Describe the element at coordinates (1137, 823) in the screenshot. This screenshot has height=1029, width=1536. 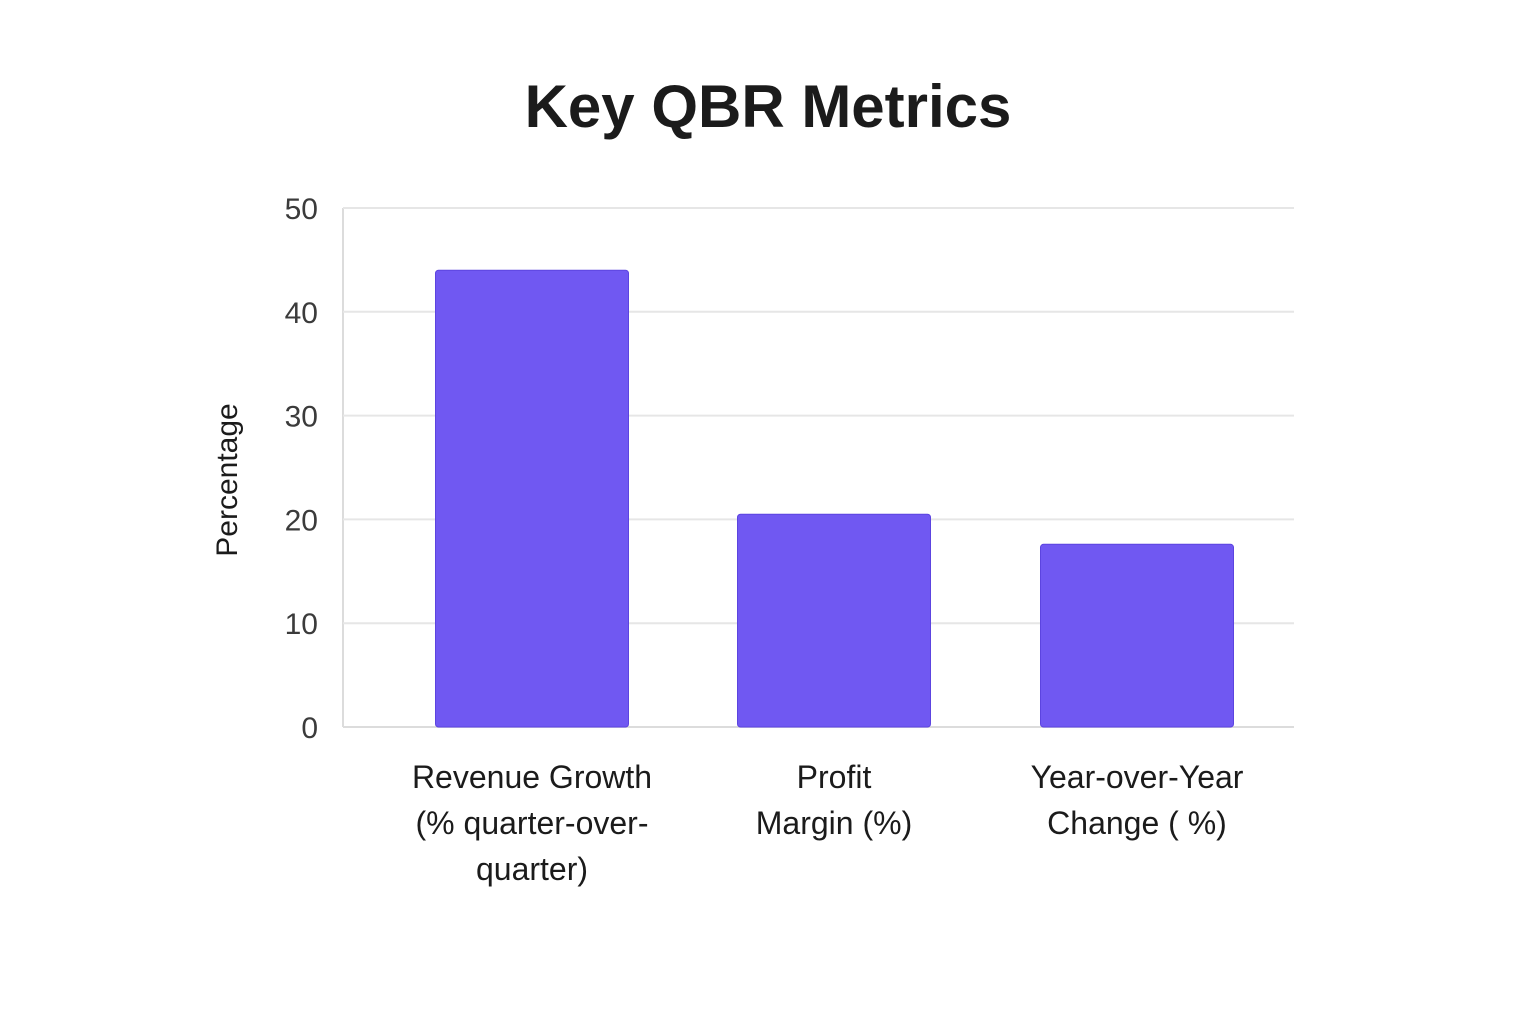
I see `x-category-label-line: Change ( %)` at that location.